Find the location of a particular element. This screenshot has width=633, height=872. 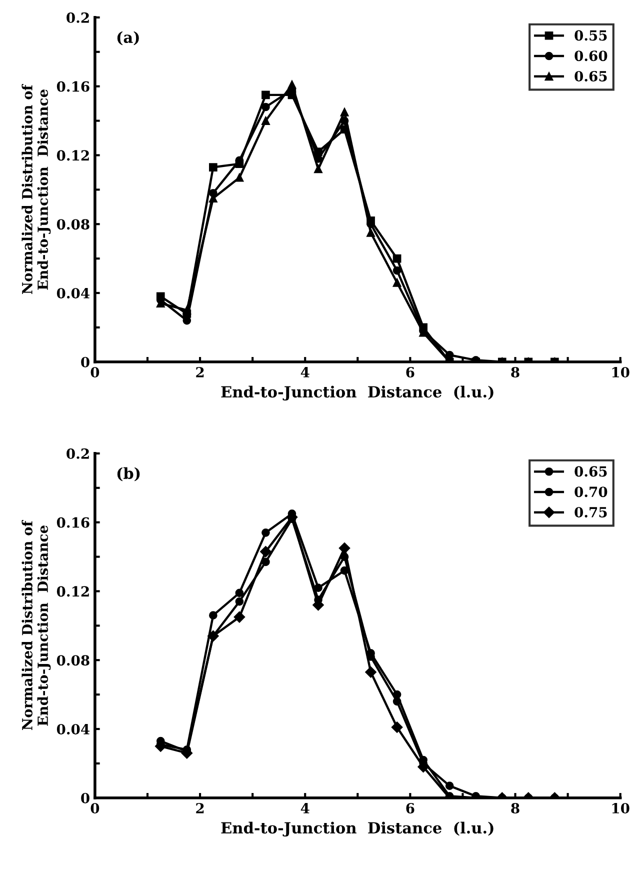

legend-label: 0.60 is located at coordinates (591, 56).